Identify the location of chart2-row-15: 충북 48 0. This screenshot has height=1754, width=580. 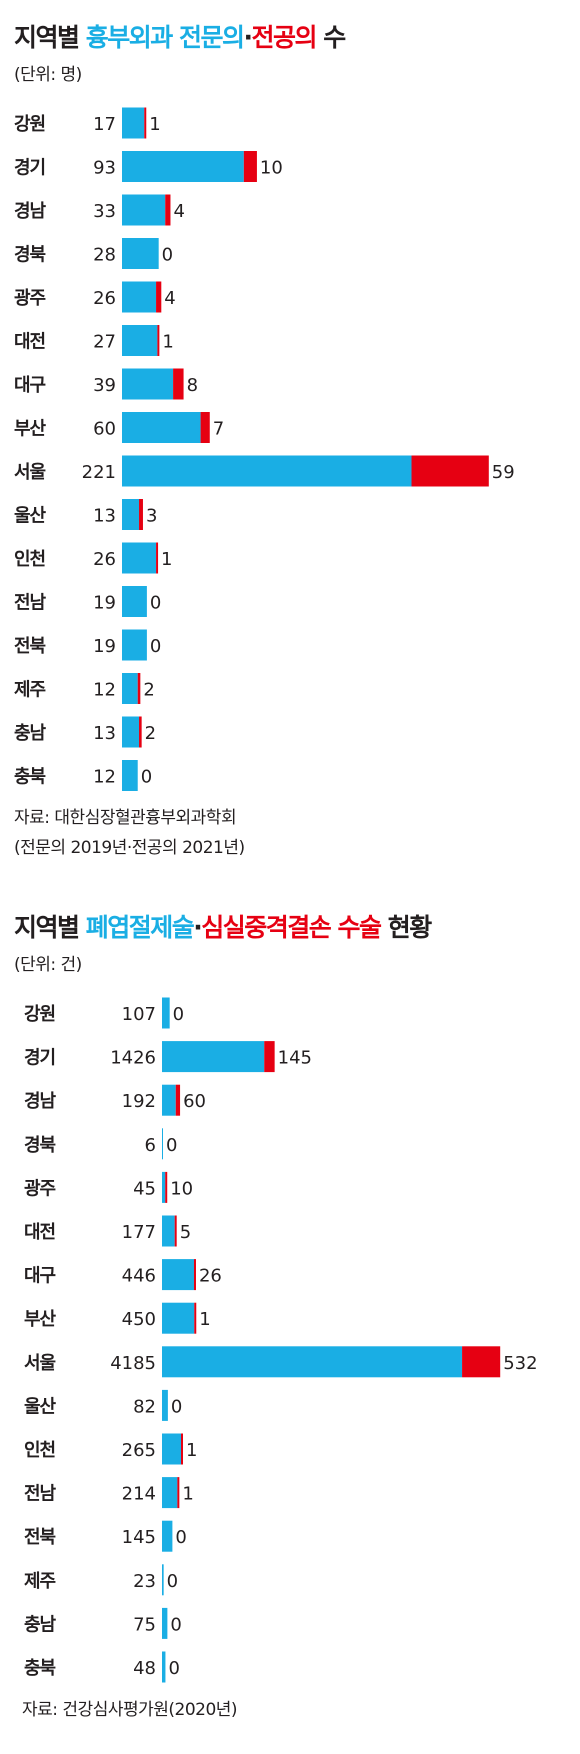
(102, 1667).